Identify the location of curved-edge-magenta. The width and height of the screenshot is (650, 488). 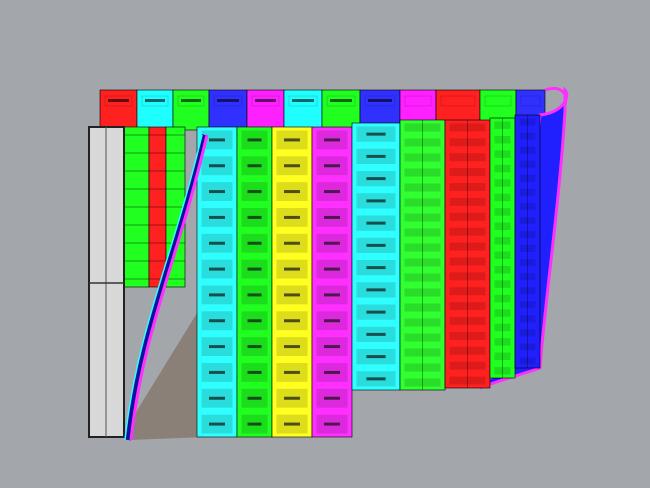
(169, 287).